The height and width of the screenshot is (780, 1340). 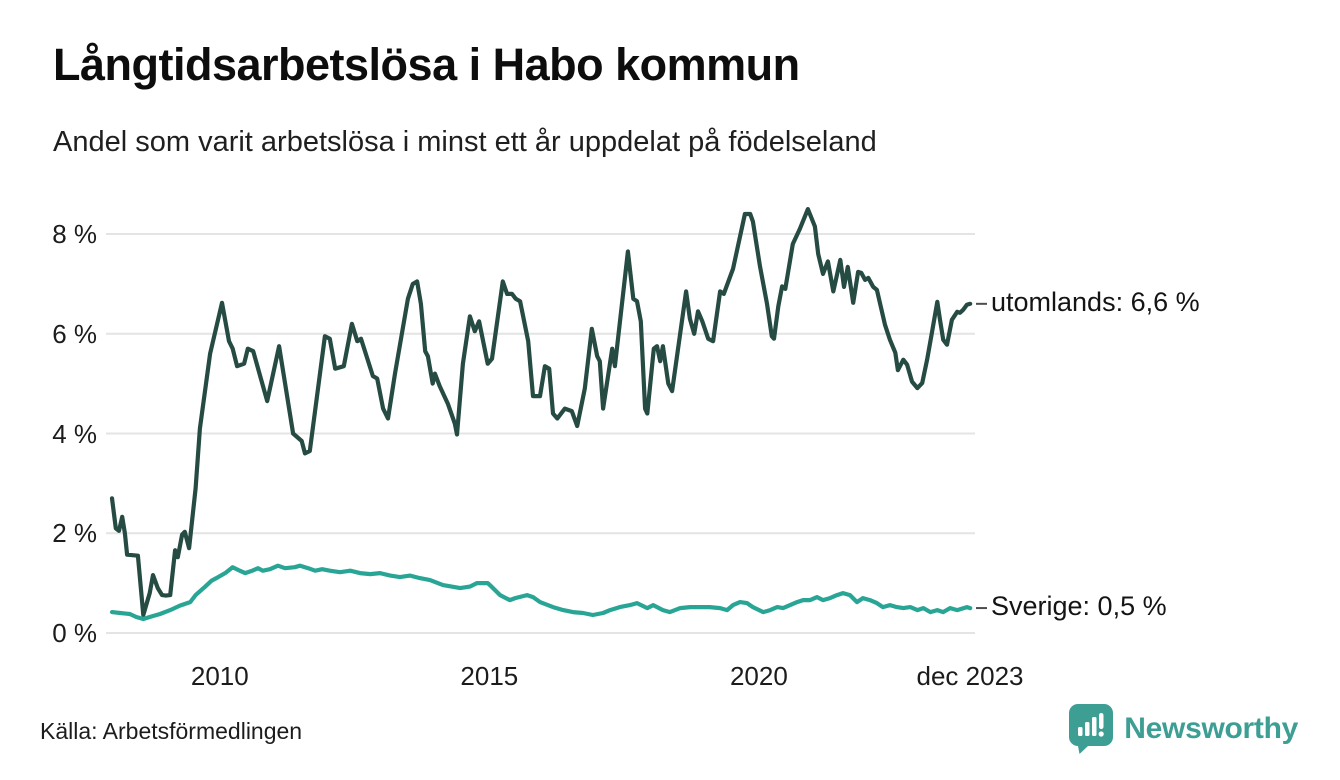 I want to click on newsworthy-logo: Newsworthy, so click(x=1183, y=729).